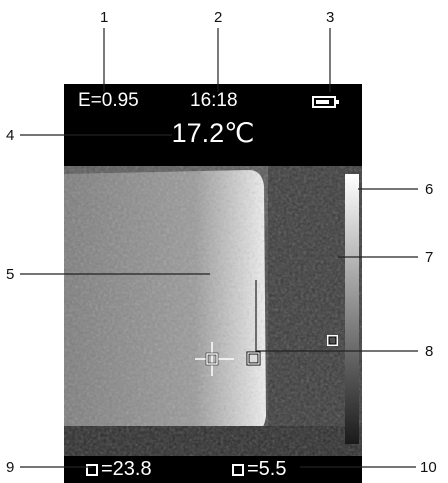  What do you see at coordinates (104, 17) in the screenshot?
I see `callout-1: 1` at bounding box center [104, 17].